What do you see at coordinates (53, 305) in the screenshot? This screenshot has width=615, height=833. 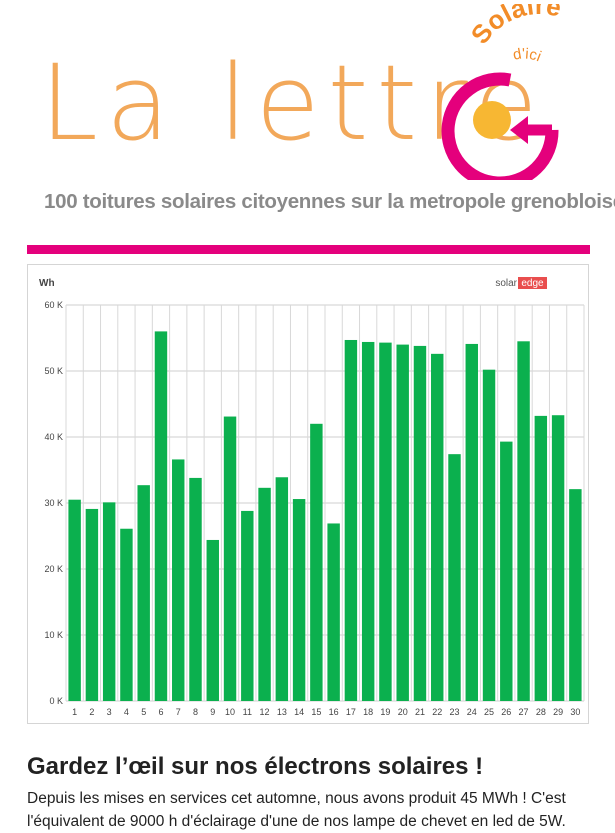 I see `y-tick-label: 60 K` at bounding box center [53, 305].